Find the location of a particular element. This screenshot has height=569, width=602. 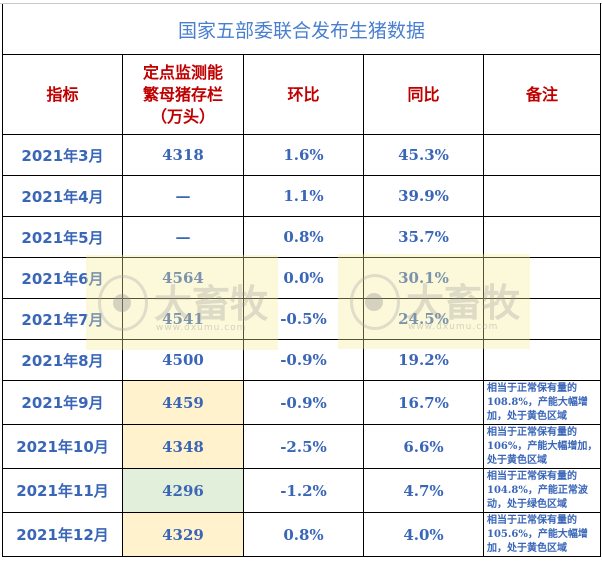

header-notes: 备注 is located at coordinates (542, 94).